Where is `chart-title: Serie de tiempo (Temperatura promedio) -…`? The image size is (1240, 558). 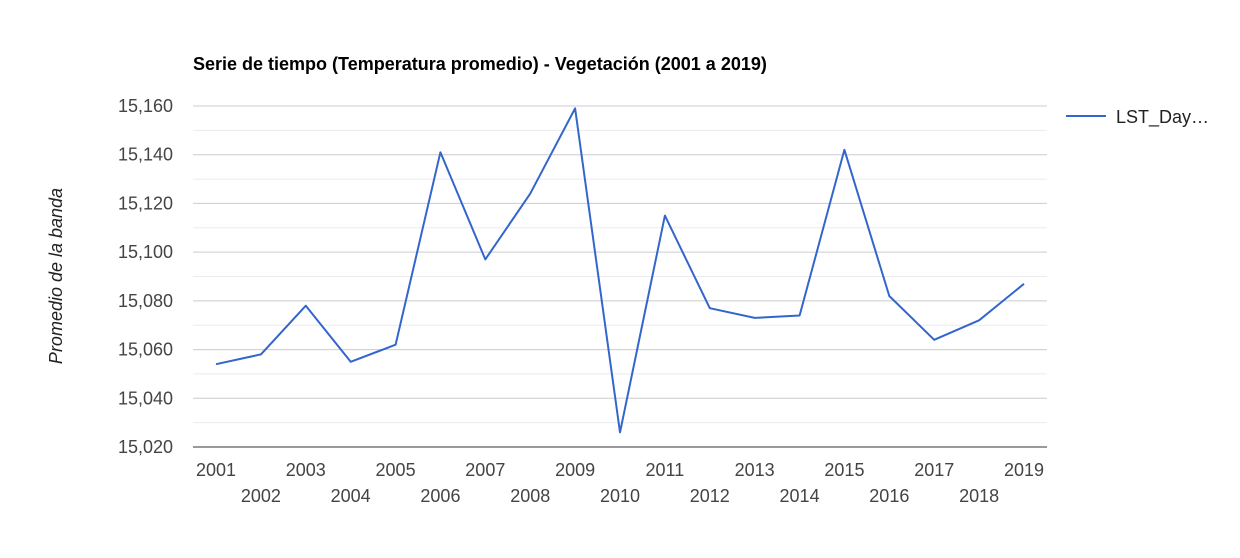 chart-title: Serie de tiempo (Temperatura promedio) -… is located at coordinates (480, 64).